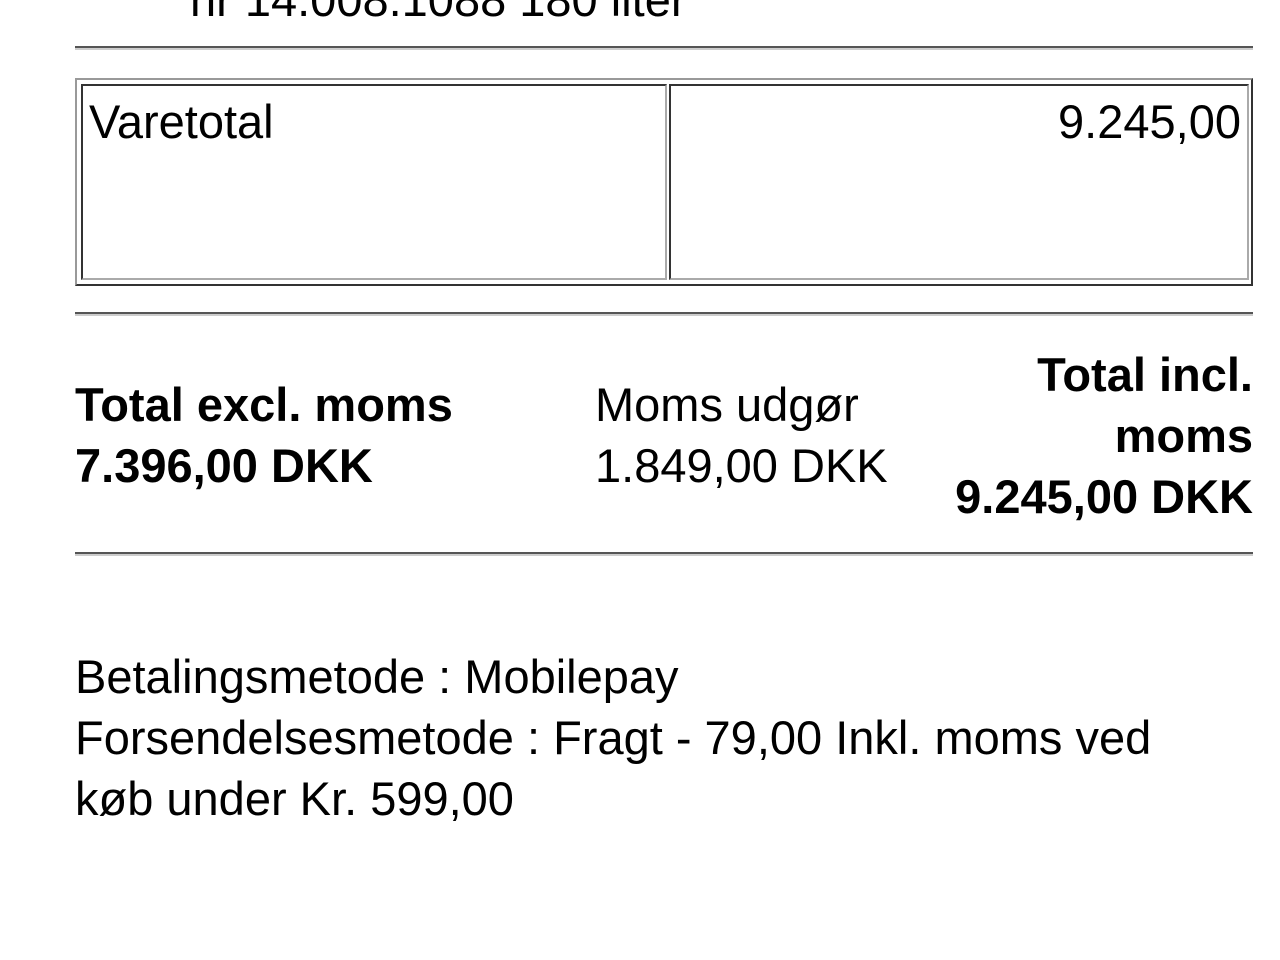  Describe the element at coordinates (438, 15) in the screenshot. I see `item-line: nr 14.008.1088 180 liter` at that location.